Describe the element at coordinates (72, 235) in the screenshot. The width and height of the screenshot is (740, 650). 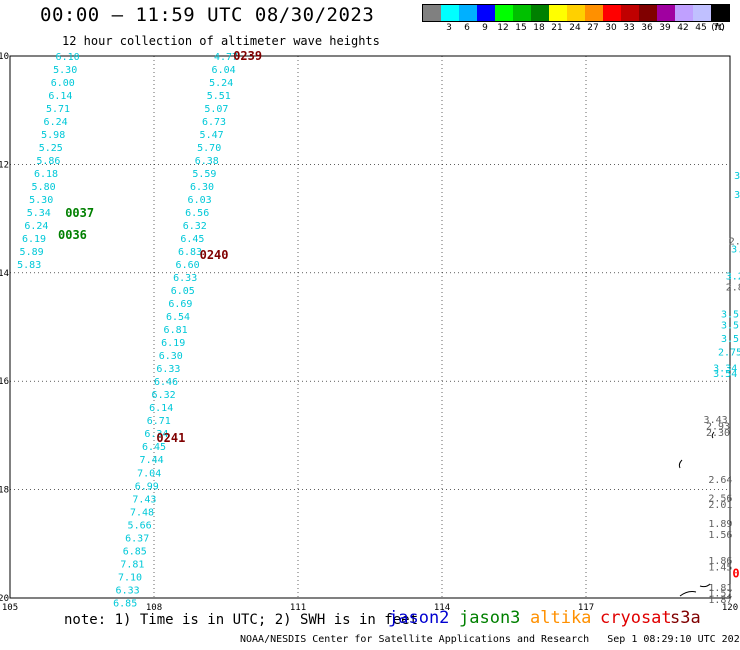
I see `pass-number-label: 0036` at that location.